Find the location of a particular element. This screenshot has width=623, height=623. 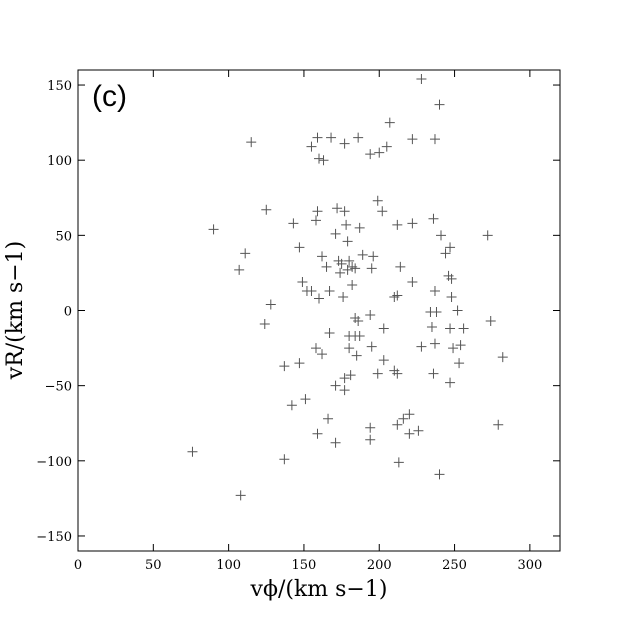

y-axis-label: vR/(km s−1) is located at coordinates (15, 310).